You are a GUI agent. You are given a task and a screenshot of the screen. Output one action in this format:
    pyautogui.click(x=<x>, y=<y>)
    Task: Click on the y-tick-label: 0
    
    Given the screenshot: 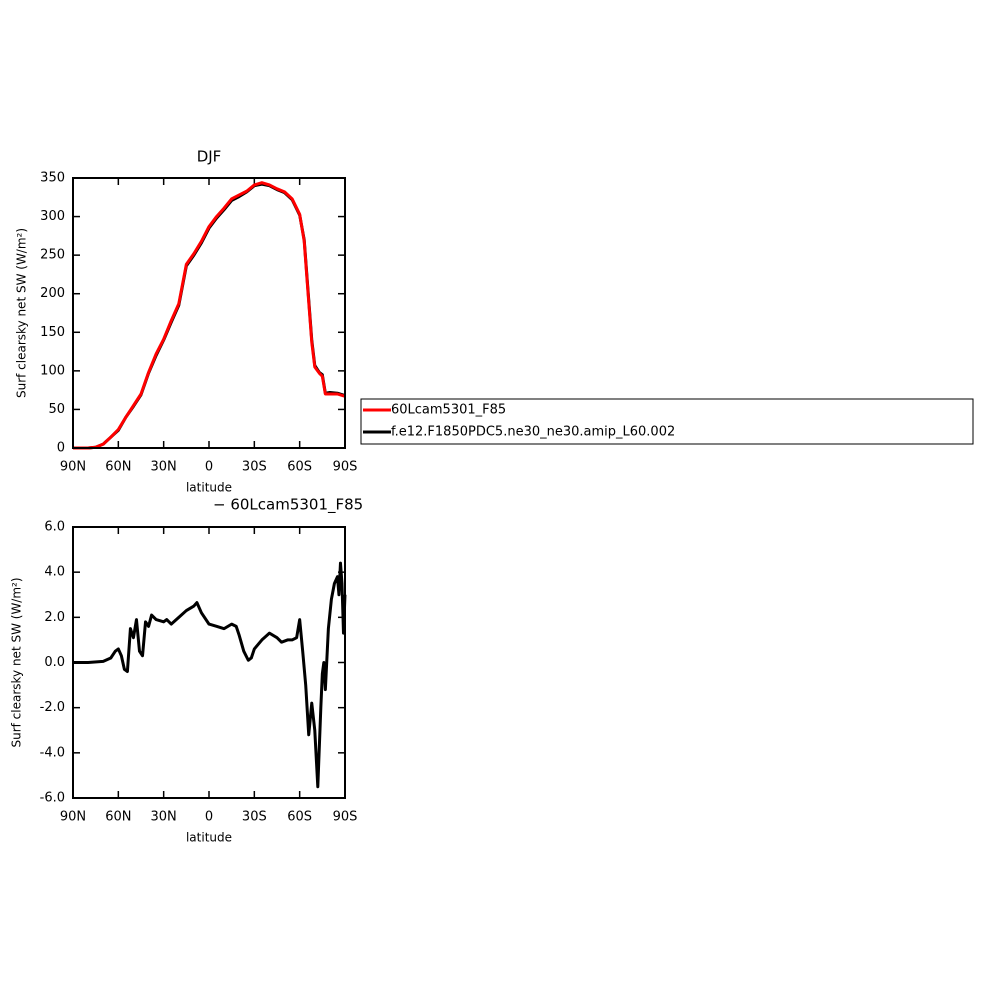 What is the action you would take?
    pyautogui.click(x=61, y=448)
    